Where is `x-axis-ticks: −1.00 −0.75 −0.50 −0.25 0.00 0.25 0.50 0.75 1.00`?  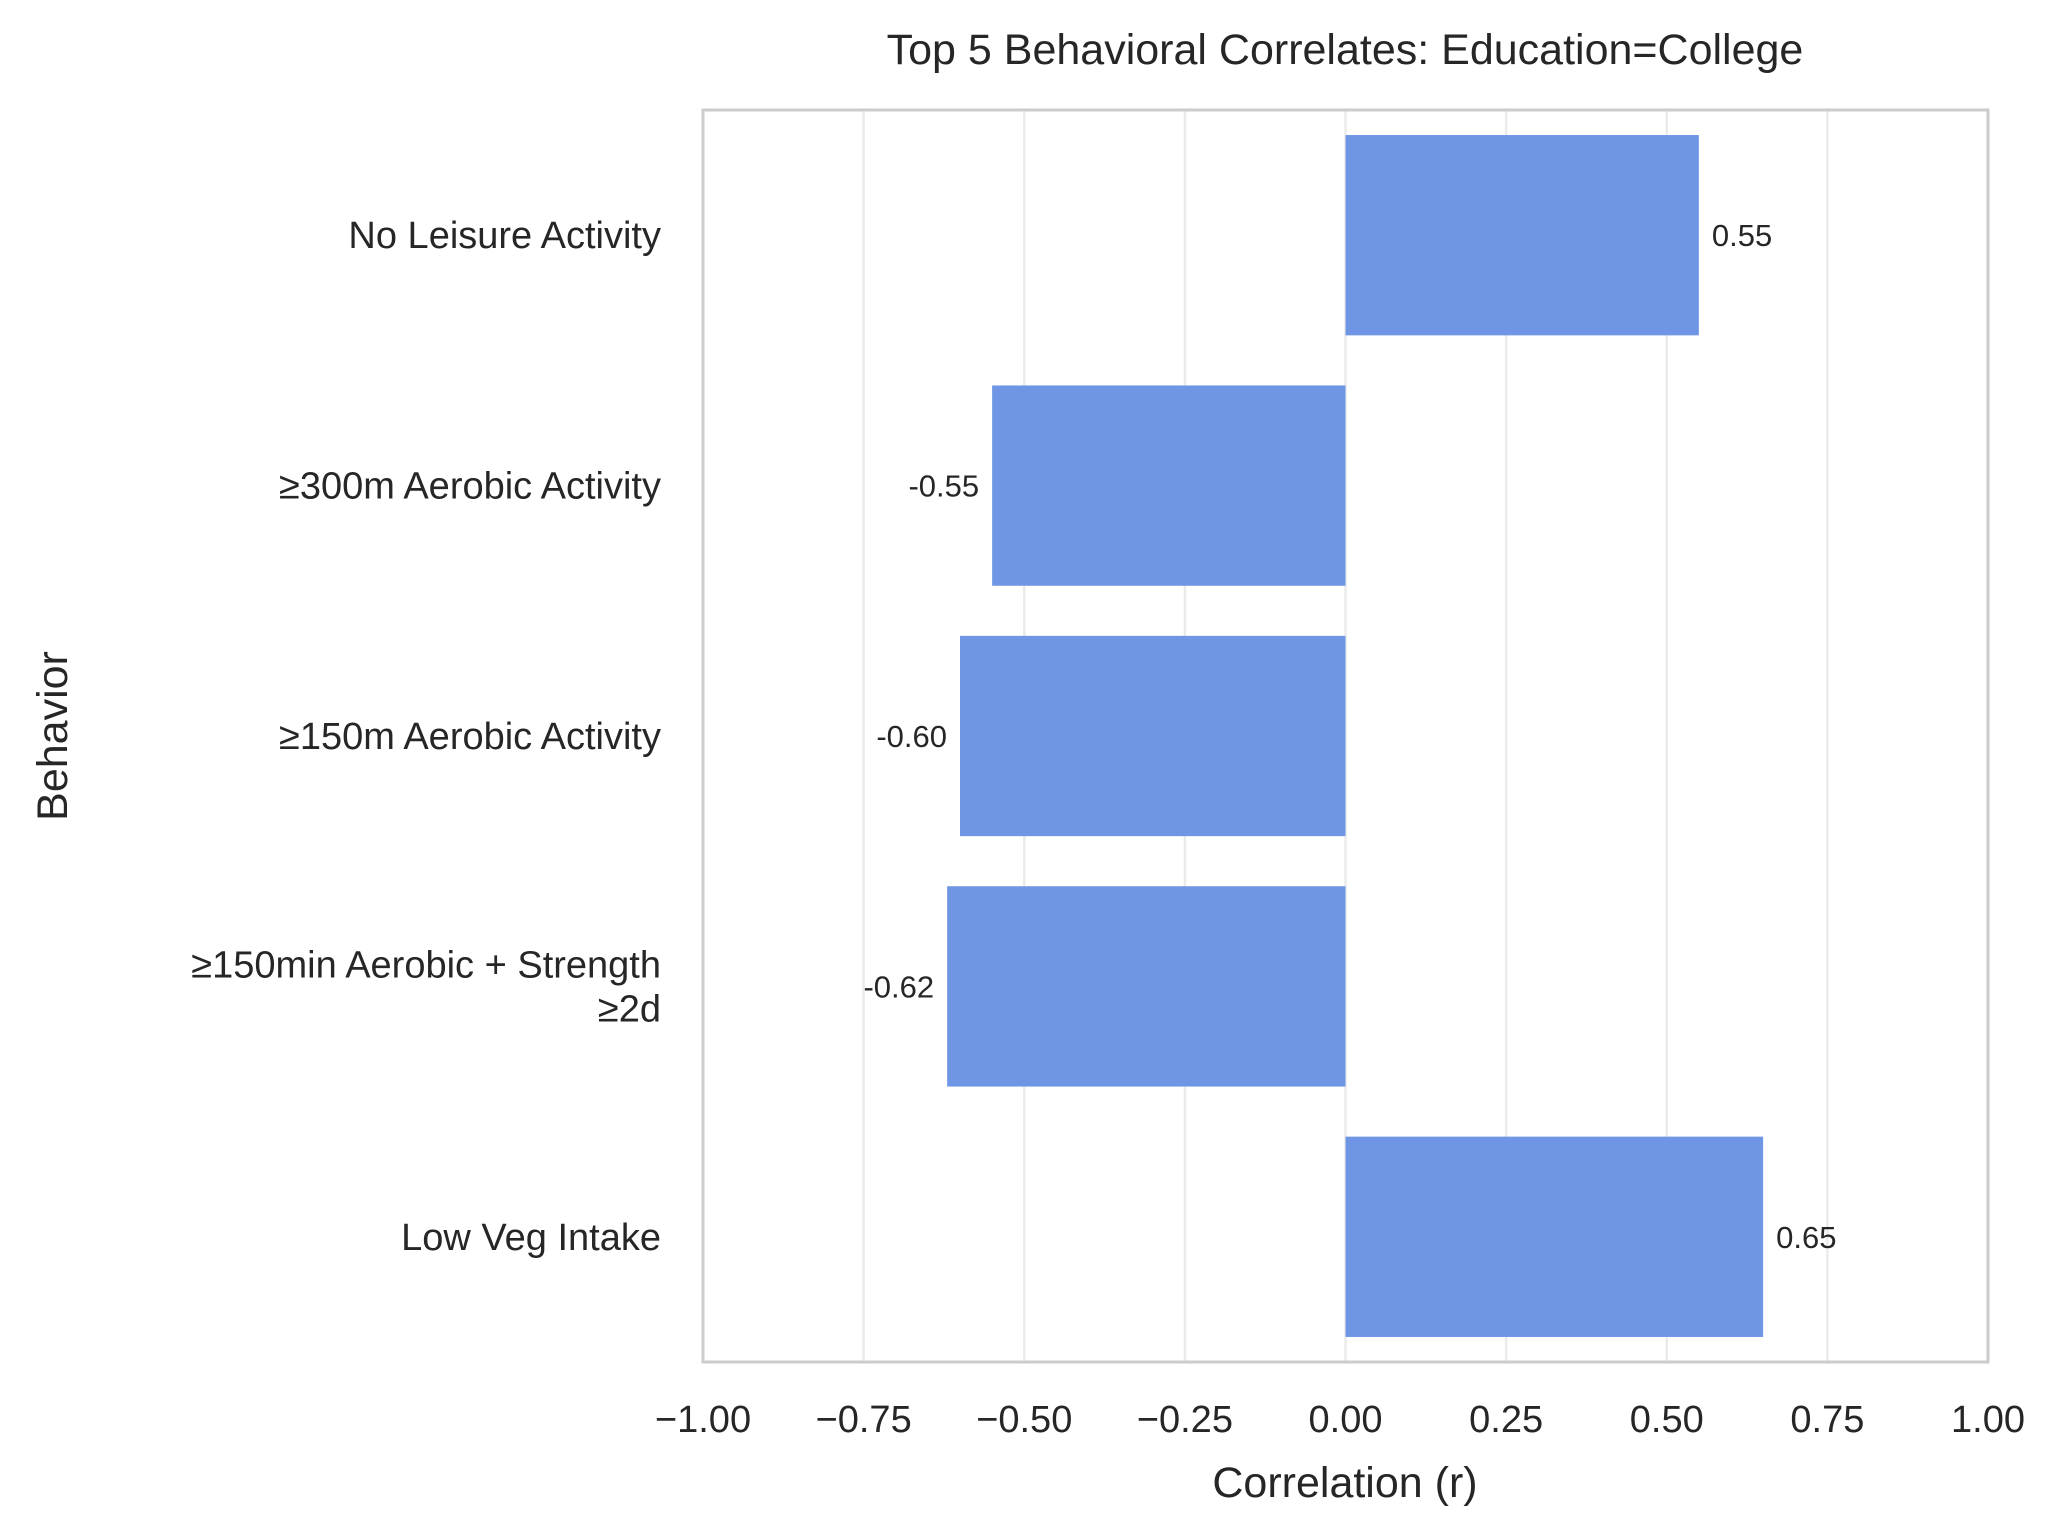
x-axis-ticks: −1.00 −0.75 −0.50 −0.25 0.00 0.25 0.50 0.75 1.00 is located at coordinates (1340, 1420).